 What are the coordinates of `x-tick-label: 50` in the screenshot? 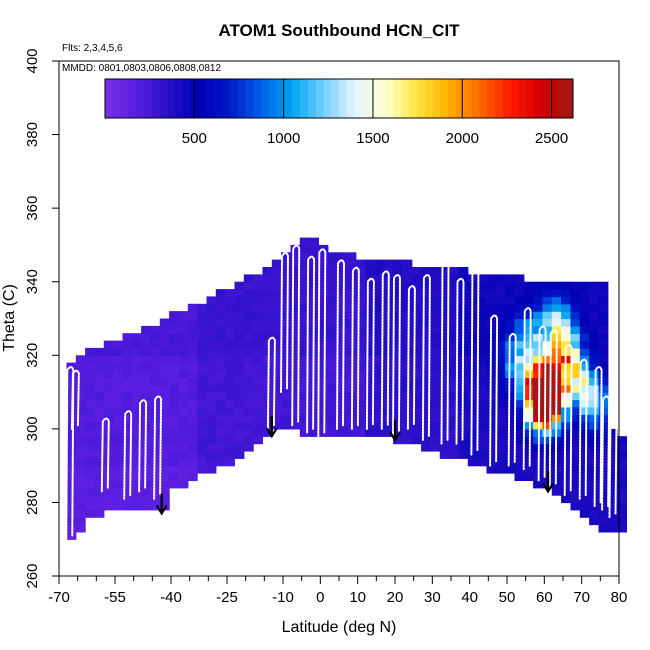 It's located at (507, 597).